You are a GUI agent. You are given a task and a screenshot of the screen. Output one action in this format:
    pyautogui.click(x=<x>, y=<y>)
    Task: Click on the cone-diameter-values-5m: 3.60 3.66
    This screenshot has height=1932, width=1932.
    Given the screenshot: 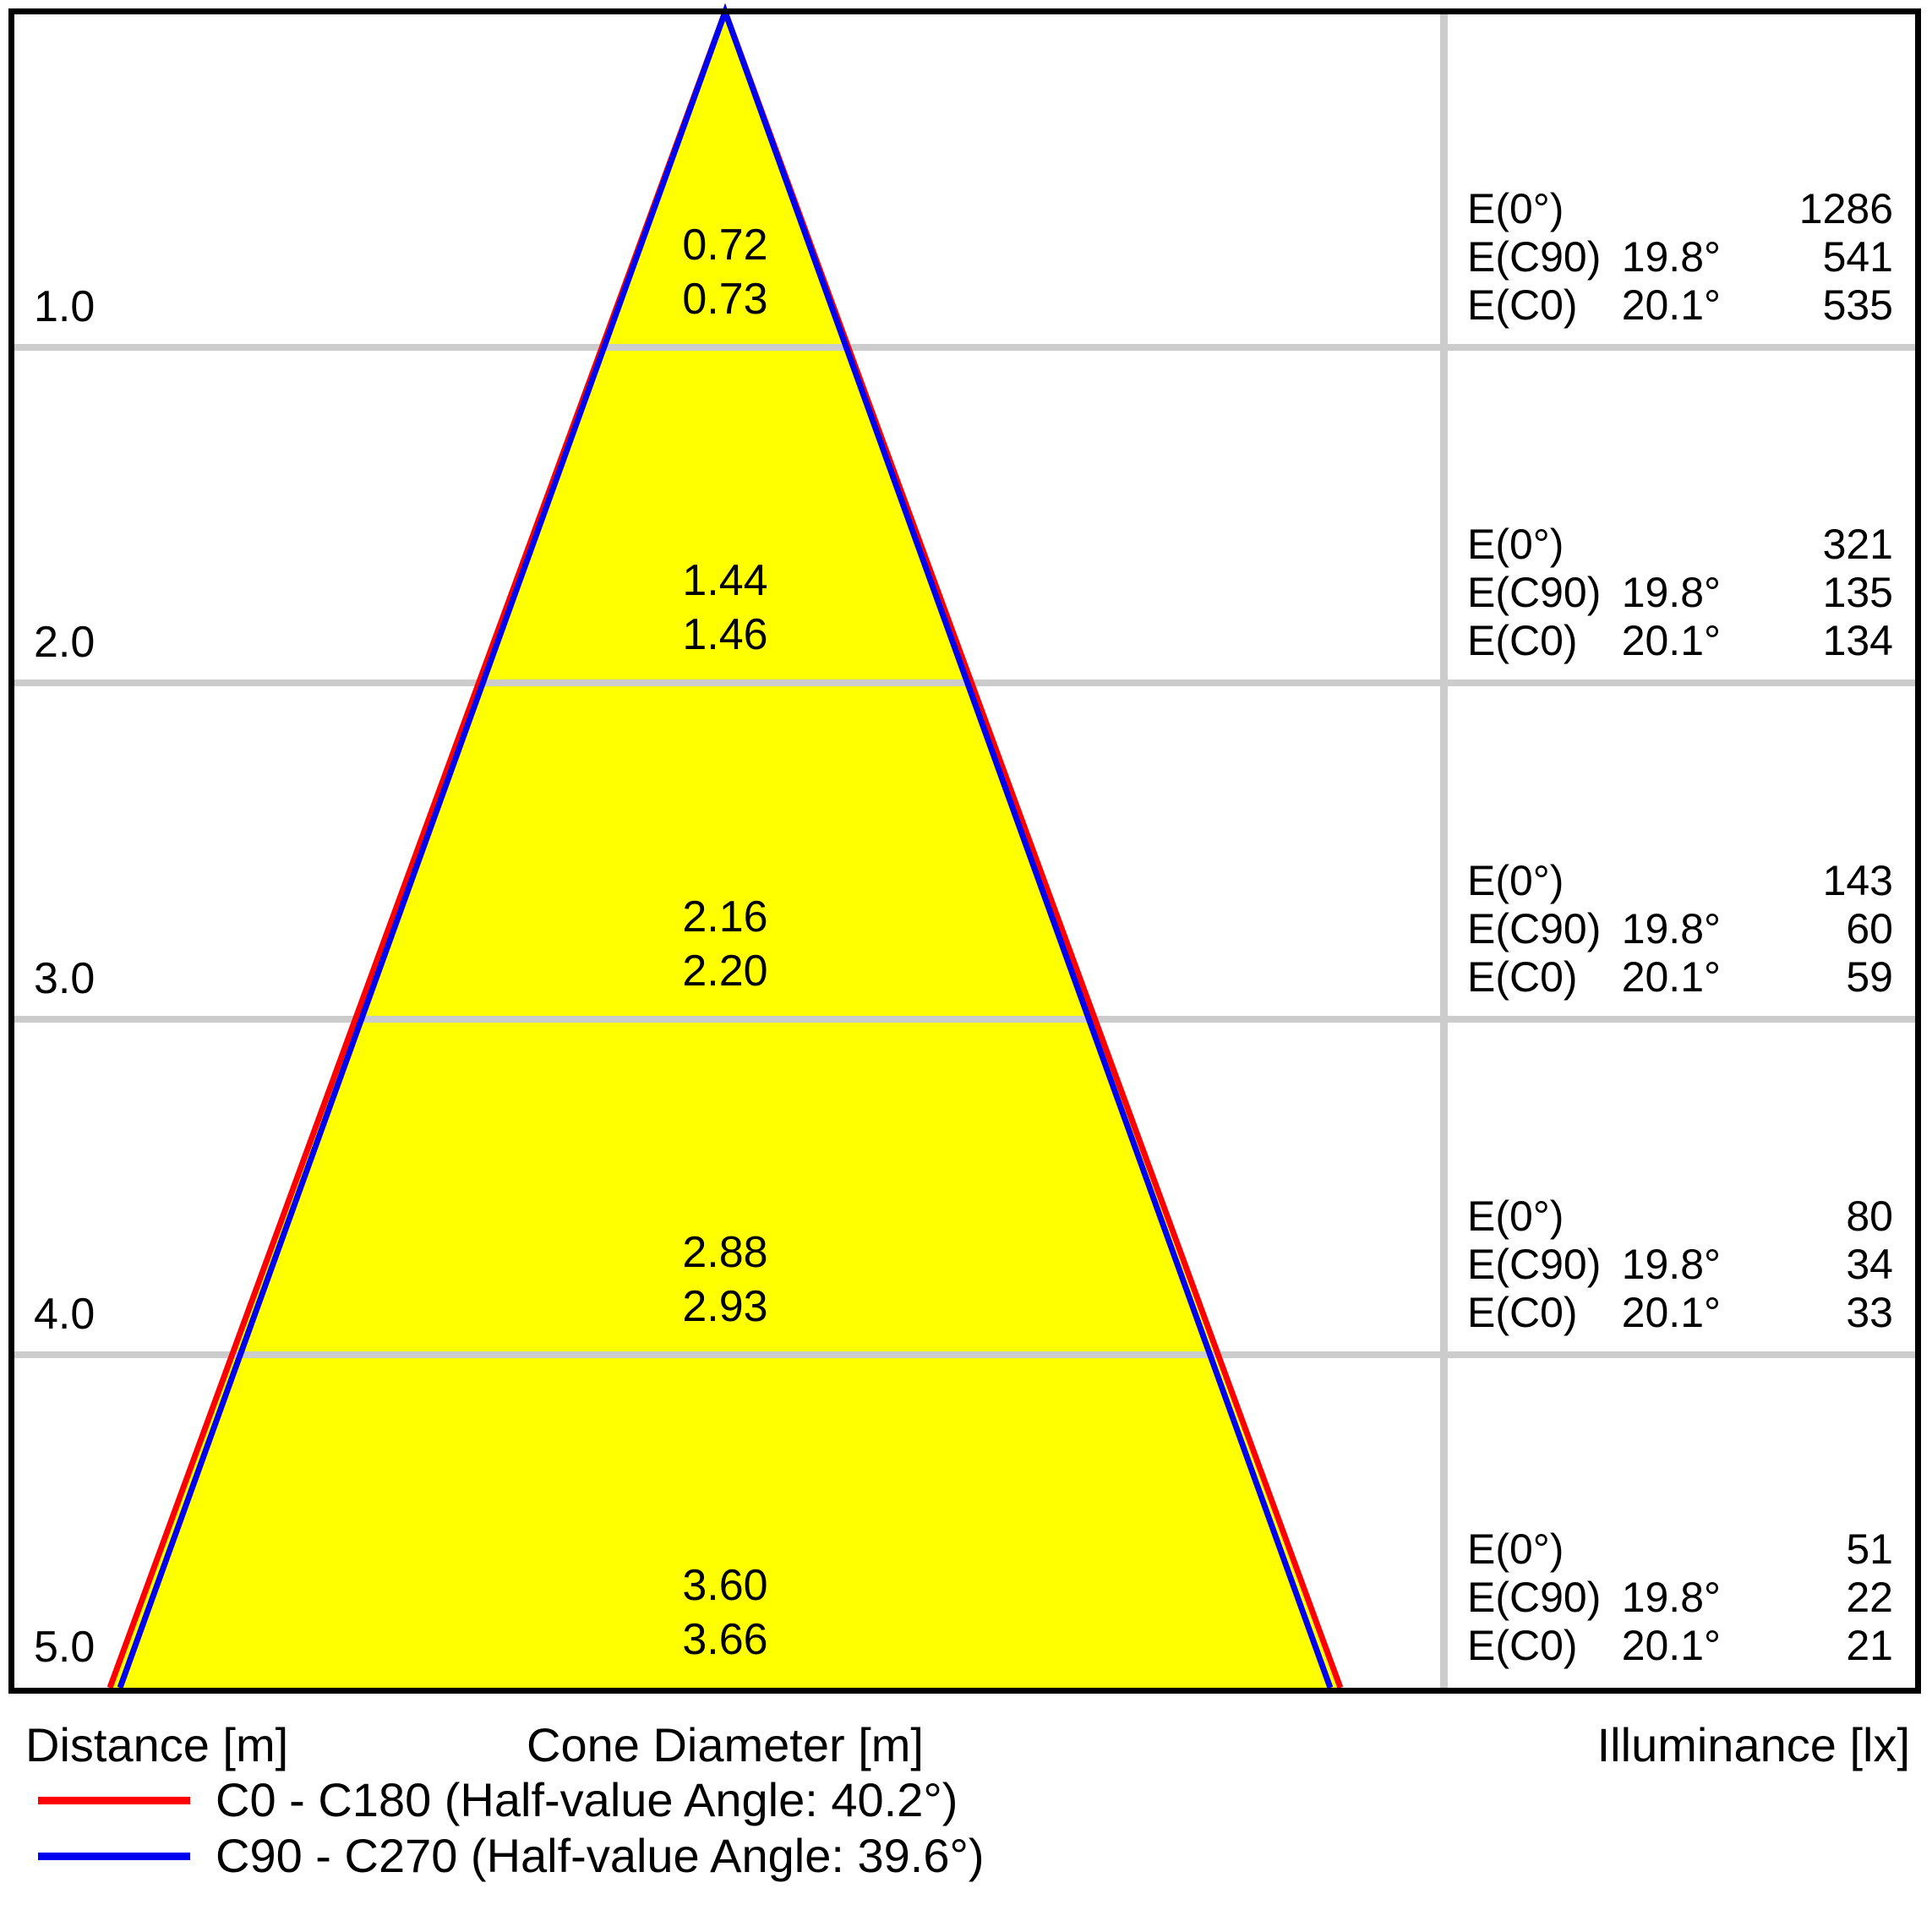 What is the action you would take?
    pyautogui.click(x=724, y=1612)
    